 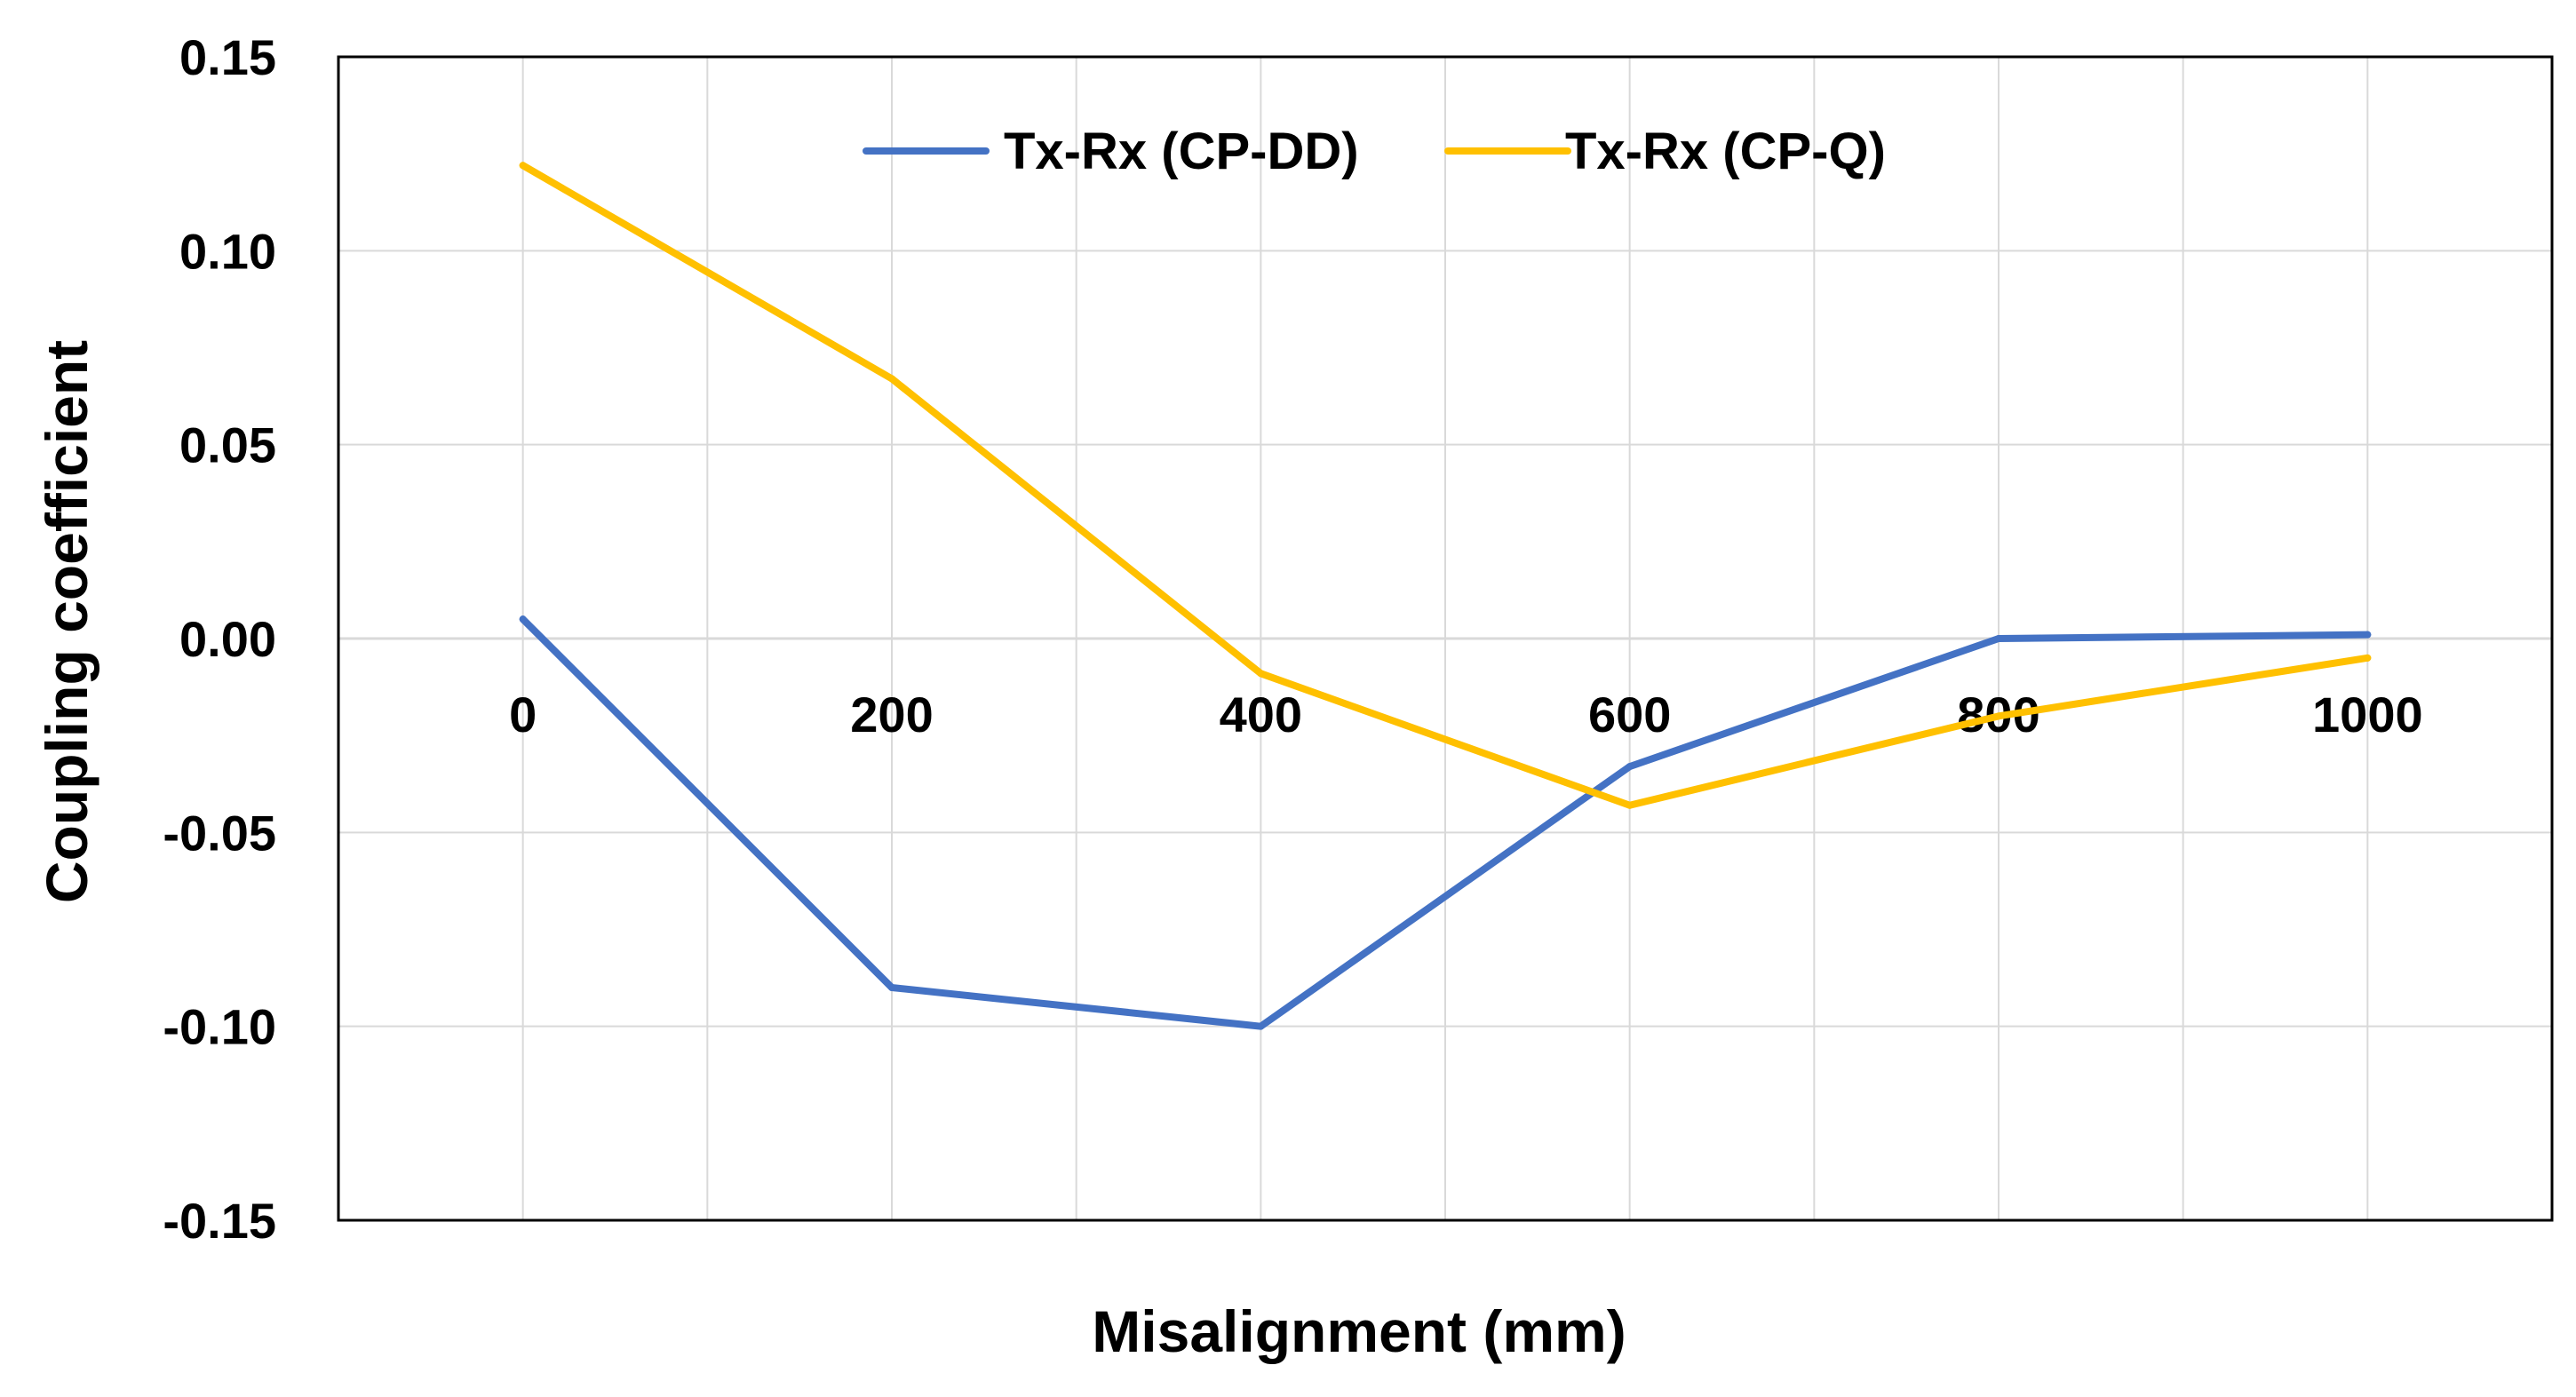 I want to click on y-tick-label: 0.05, so click(x=227, y=445).